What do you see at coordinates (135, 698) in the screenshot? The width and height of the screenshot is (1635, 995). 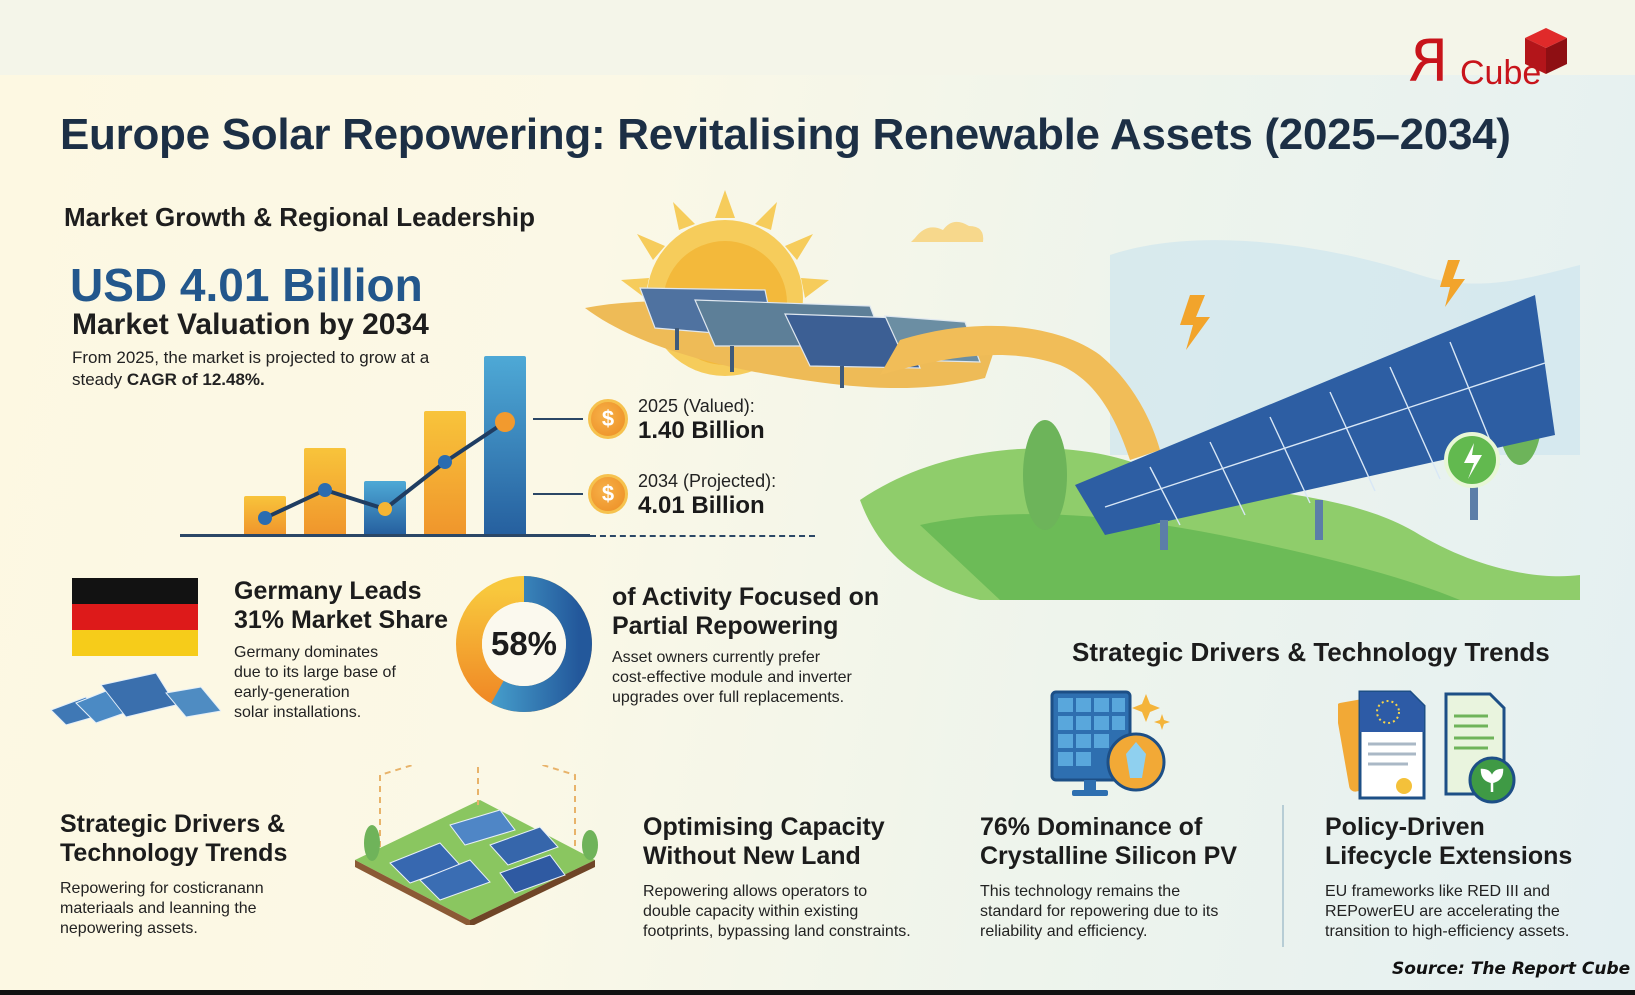 I see `germany-solar-panels-icon` at bounding box center [135, 698].